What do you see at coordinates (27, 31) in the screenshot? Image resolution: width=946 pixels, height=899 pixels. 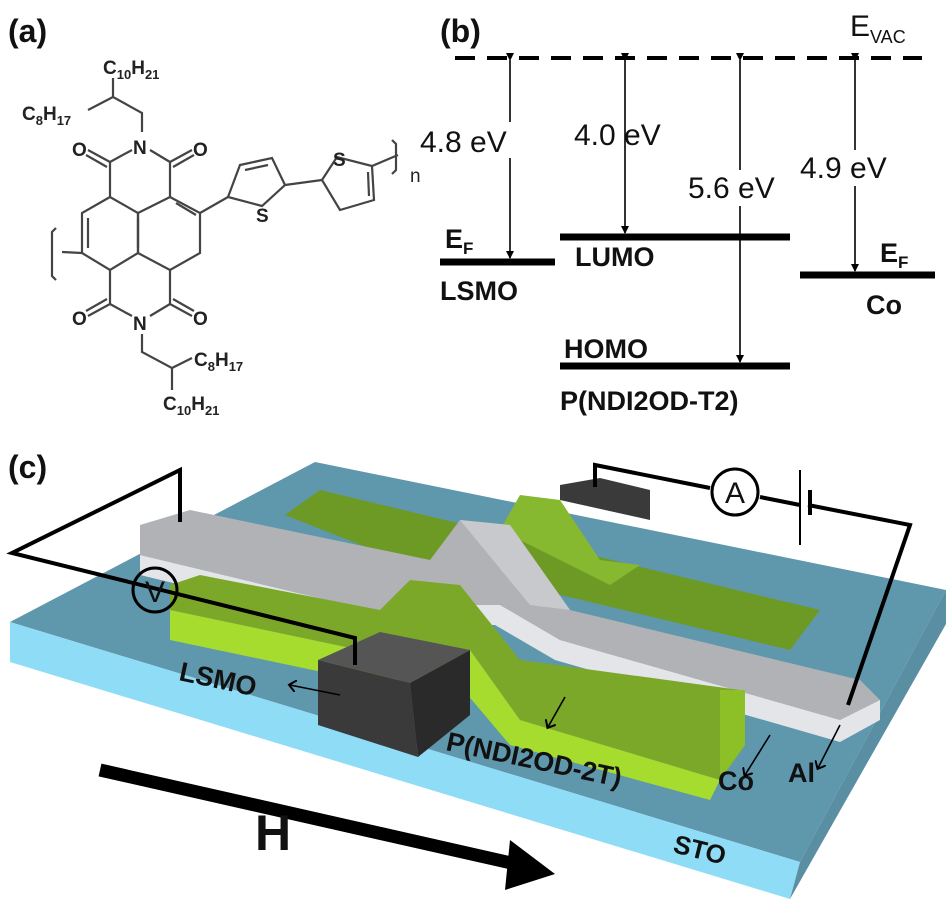 I see `panel-label-a: (a)` at bounding box center [27, 31].